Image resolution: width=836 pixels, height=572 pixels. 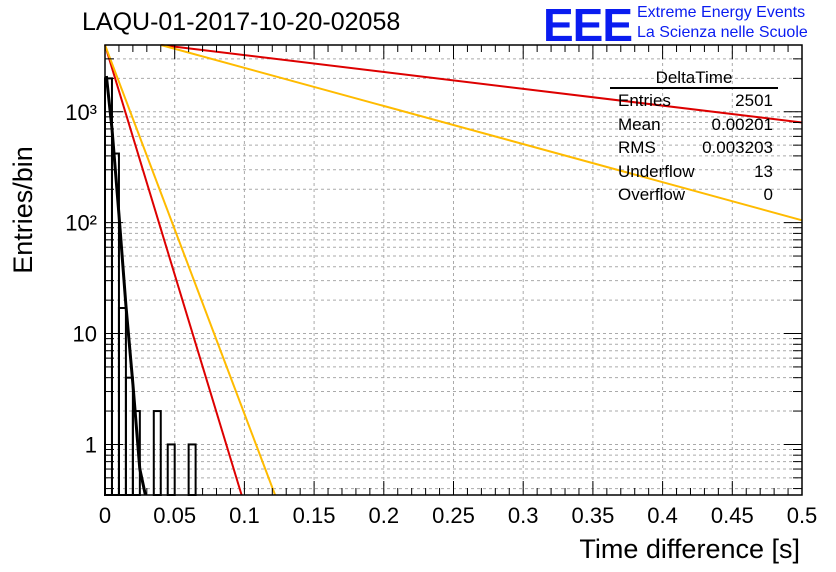 What do you see at coordinates (732, 515) in the screenshot?
I see `x-tick-label: 0.45` at bounding box center [732, 515].